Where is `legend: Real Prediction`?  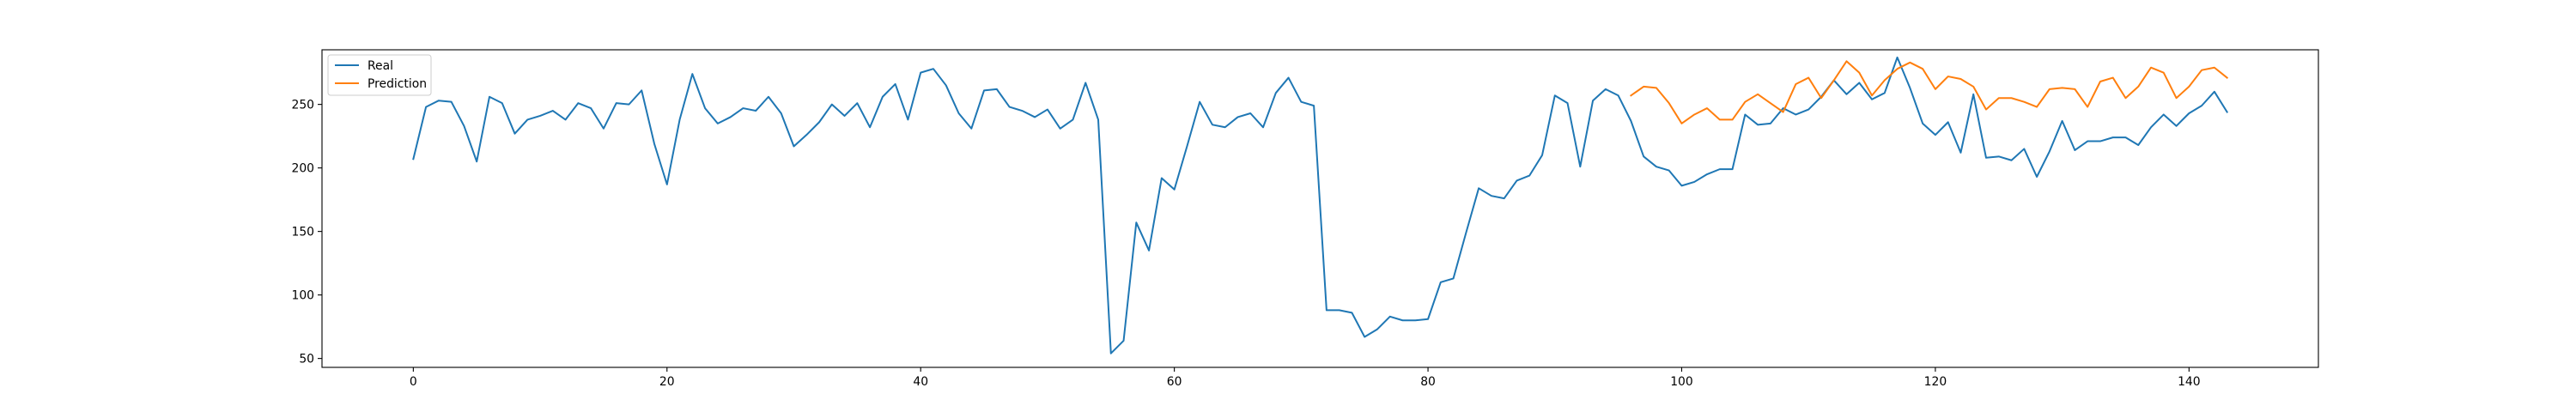 legend: Real Prediction is located at coordinates (379, 75).